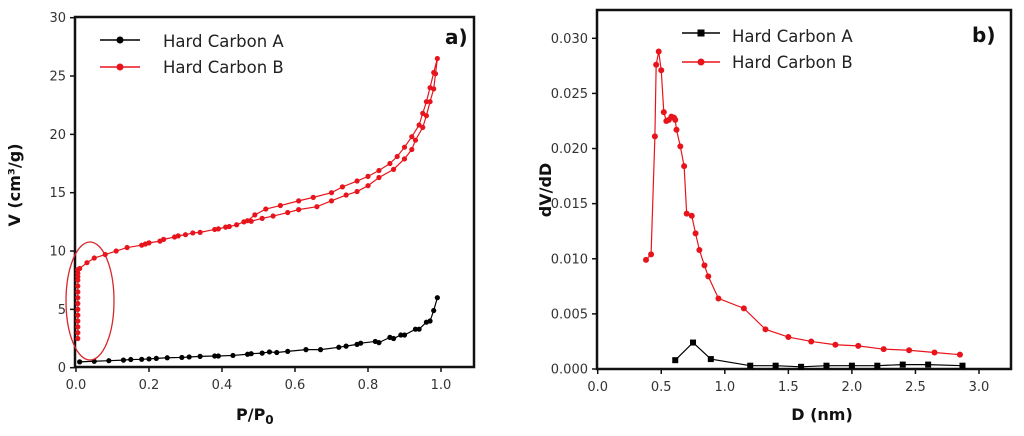 Image resolution: width=1024 pixels, height=436 pixels. Describe the element at coordinates (701, 33) in the screenshot. I see `legend-marker-b-hard-carbon-a` at that location.